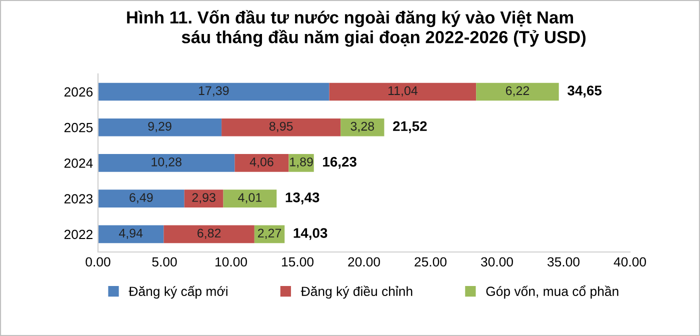  What do you see at coordinates (98, 262) in the screenshot?
I see `x-tick-label: 0.00` at bounding box center [98, 262].